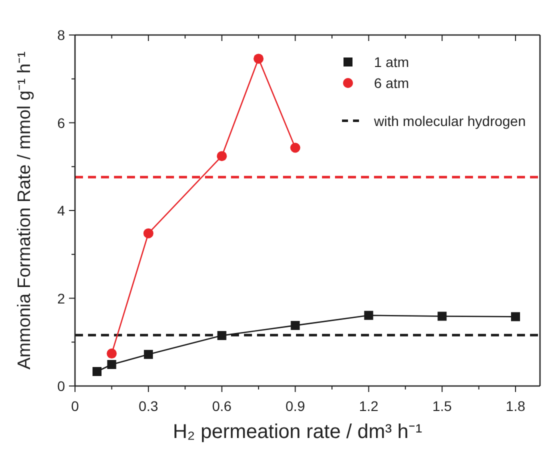 The height and width of the screenshot is (452, 548). Describe the element at coordinates (449, 120) in the screenshot. I see `legend-label: with molecular hydrogen` at that location.